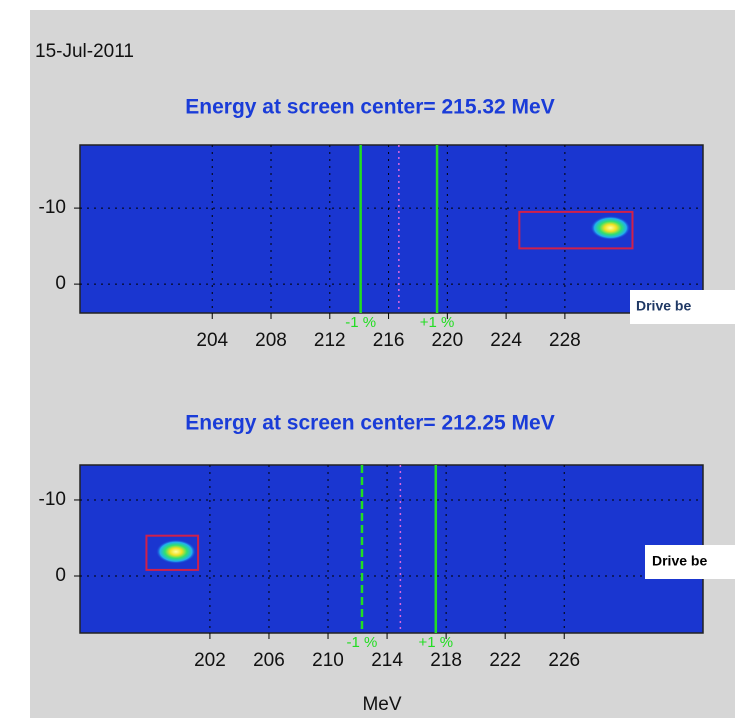 The image size is (735, 718). Describe the element at coordinates (447, 340) in the screenshot. I see `x-tick-label: 220` at that location.